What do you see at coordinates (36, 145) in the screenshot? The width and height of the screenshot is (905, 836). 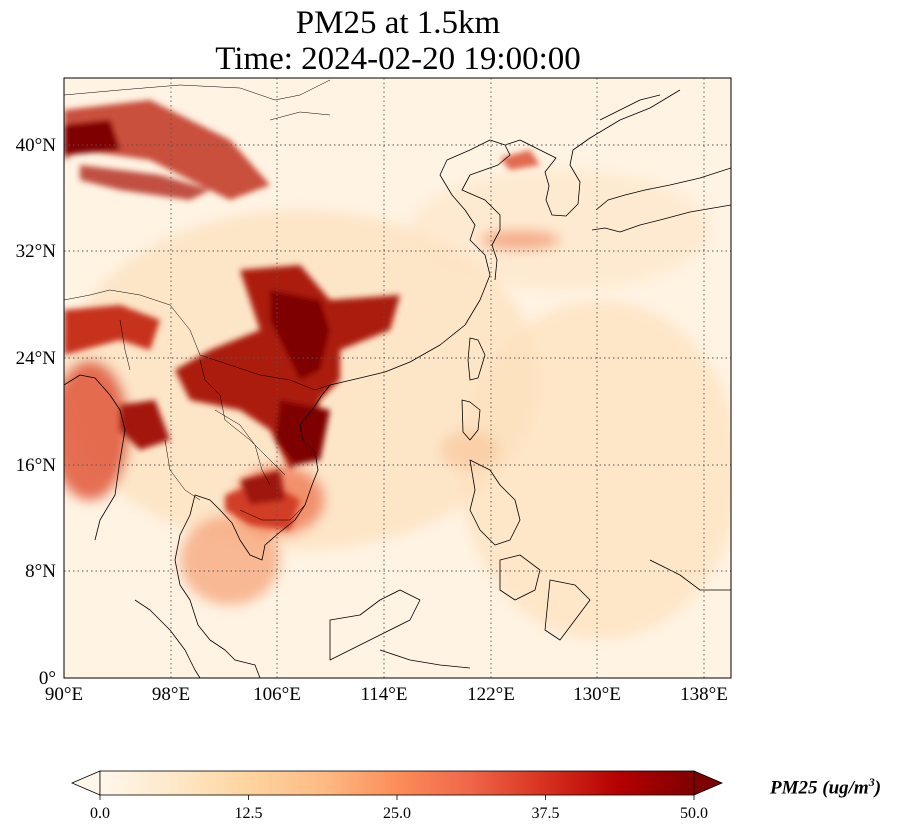 I see `lat-tick-label: 40°N` at bounding box center [36, 145].